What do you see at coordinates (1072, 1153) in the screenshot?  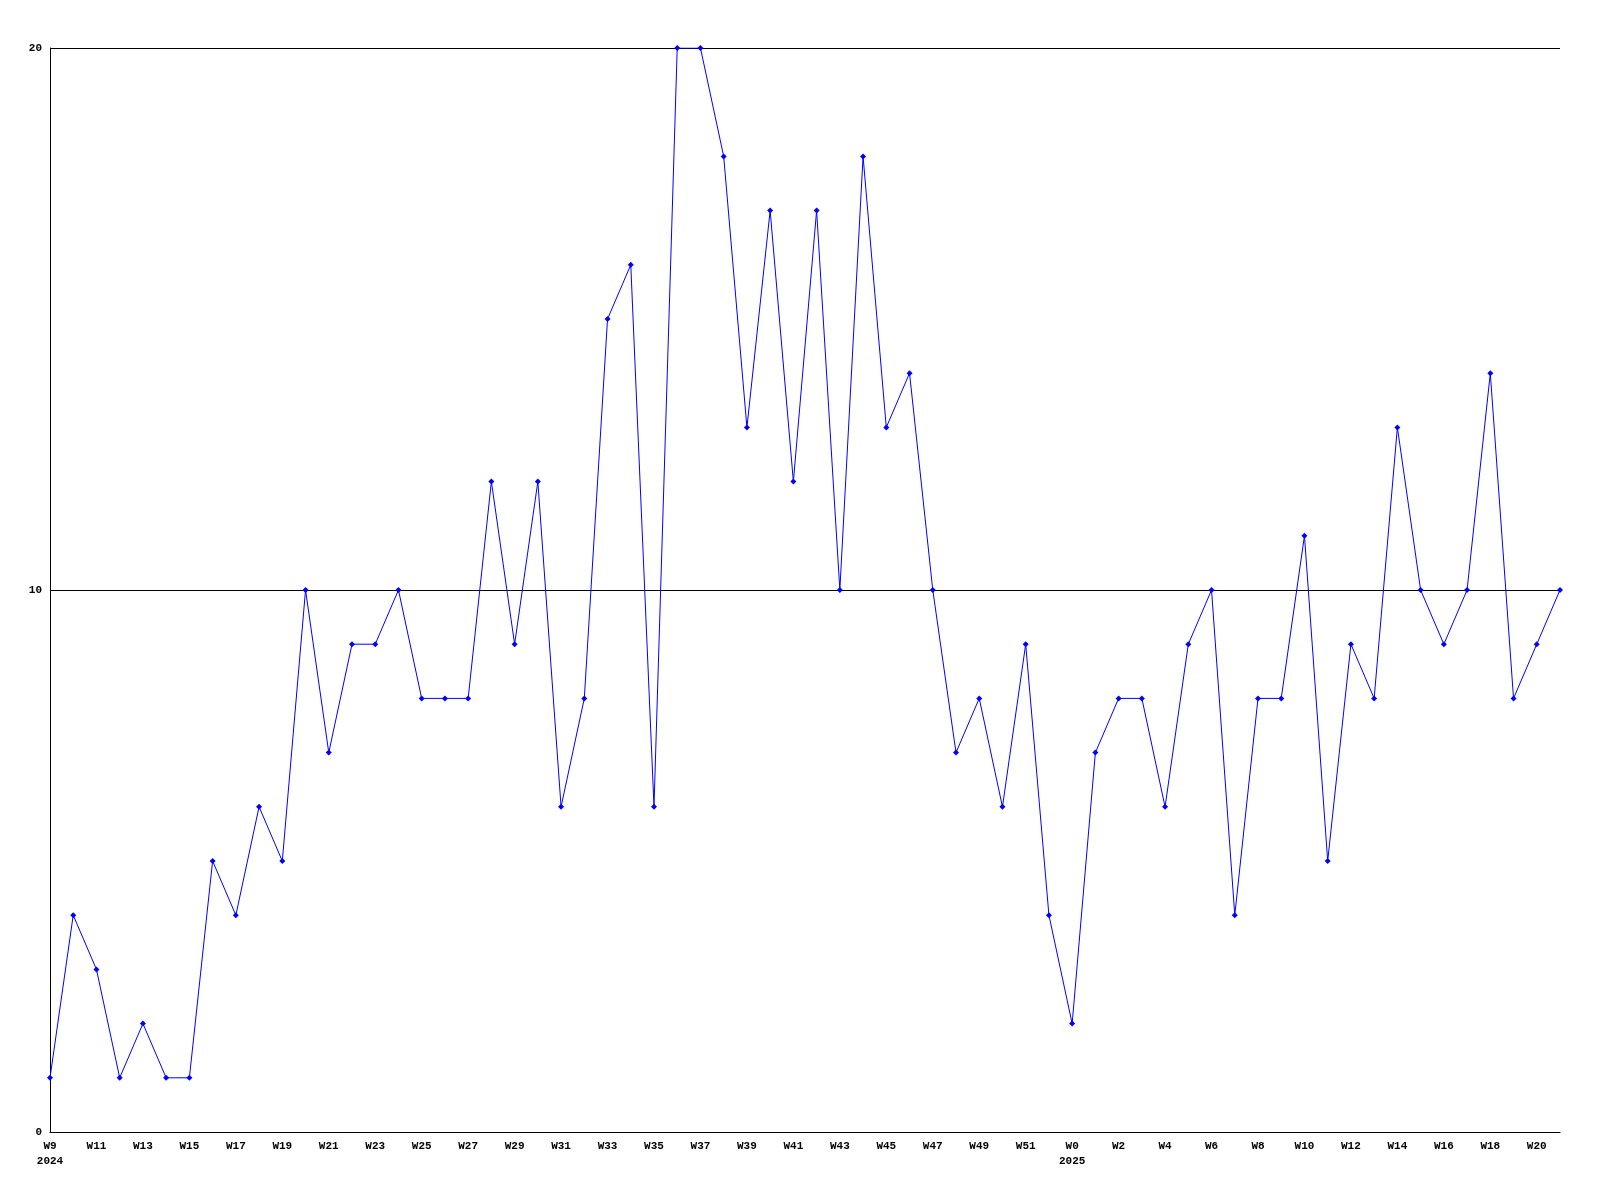 I see `x-tick-label: W0 2025` at bounding box center [1072, 1153].